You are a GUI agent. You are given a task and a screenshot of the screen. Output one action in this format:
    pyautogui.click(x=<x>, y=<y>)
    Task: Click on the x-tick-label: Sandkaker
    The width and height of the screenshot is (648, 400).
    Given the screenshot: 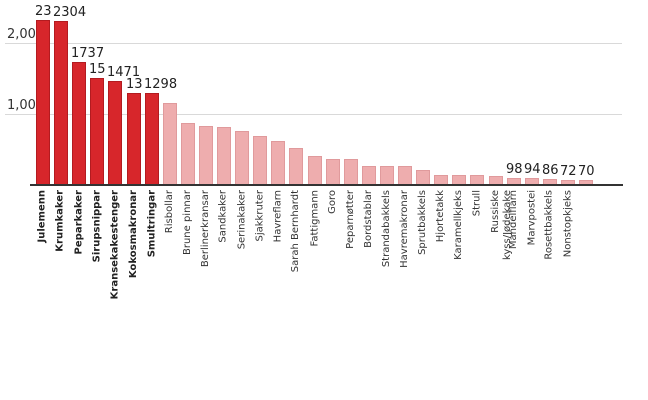 What is the action you would take?
    pyautogui.click(x=223, y=216)
    